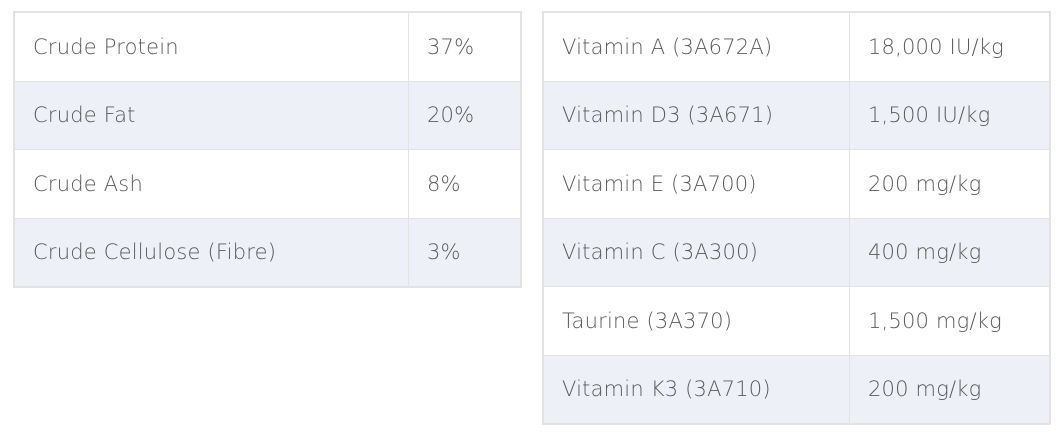 The image size is (1059, 436). I want to click on additive-name: Vitamin K3 (3A710), so click(696, 389).